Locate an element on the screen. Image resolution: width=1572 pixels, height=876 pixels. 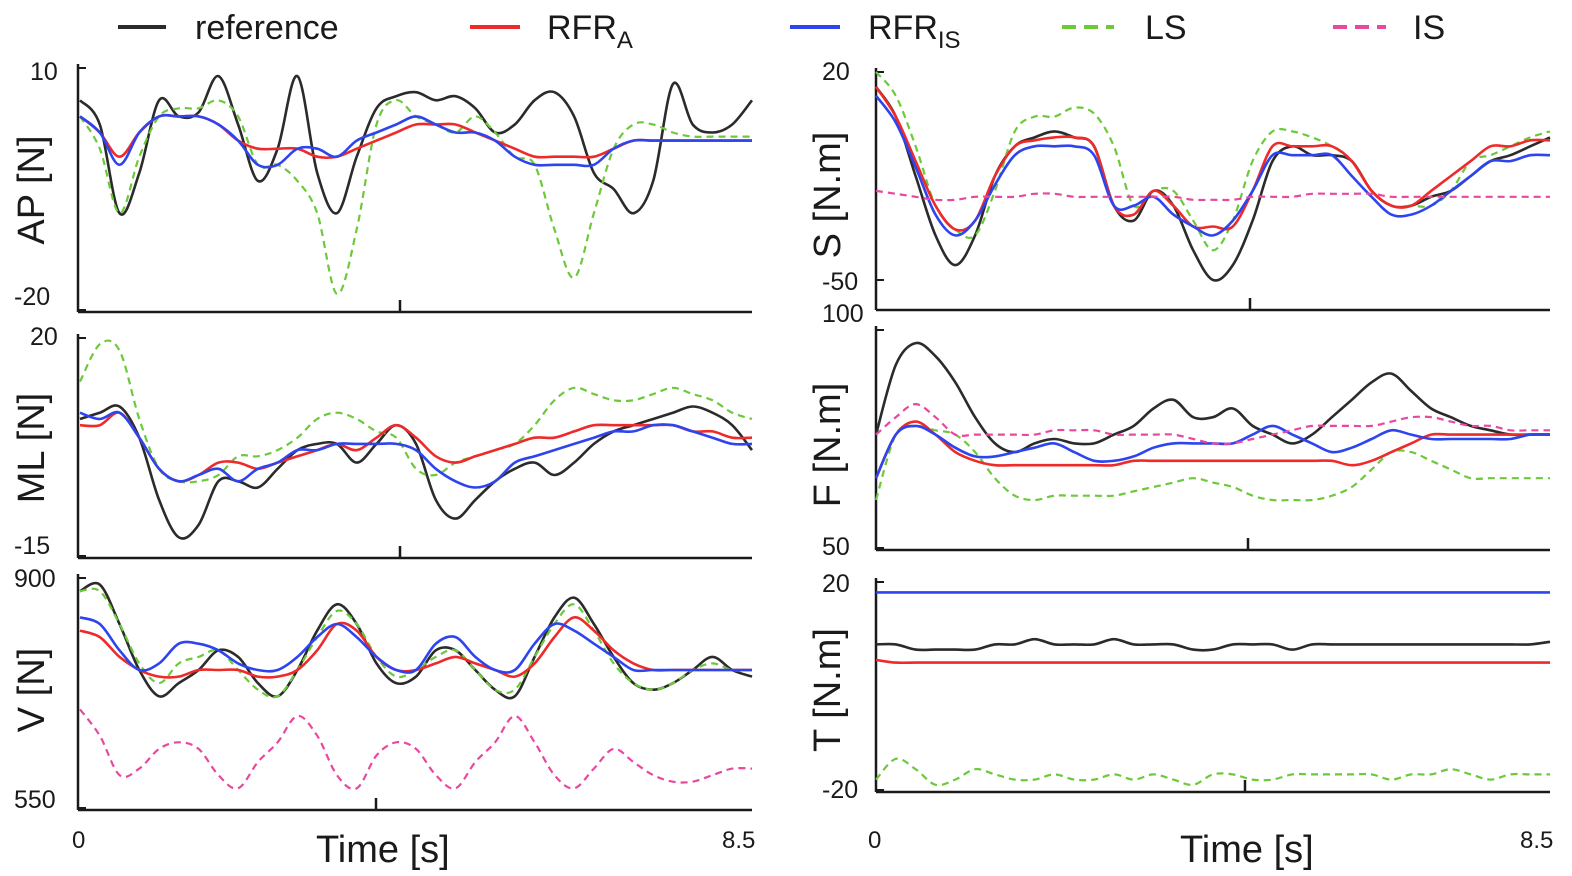
y-axis-label: AP [N] is located at coordinates (32, 189).